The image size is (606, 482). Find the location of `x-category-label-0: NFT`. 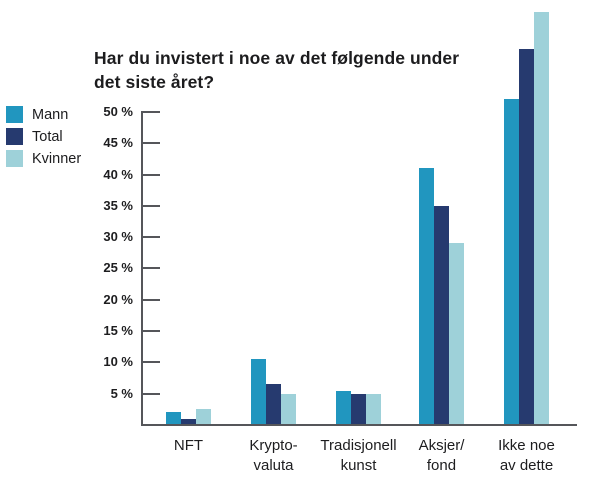

x-category-label-0: NFT is located at coordinates (188, 445).